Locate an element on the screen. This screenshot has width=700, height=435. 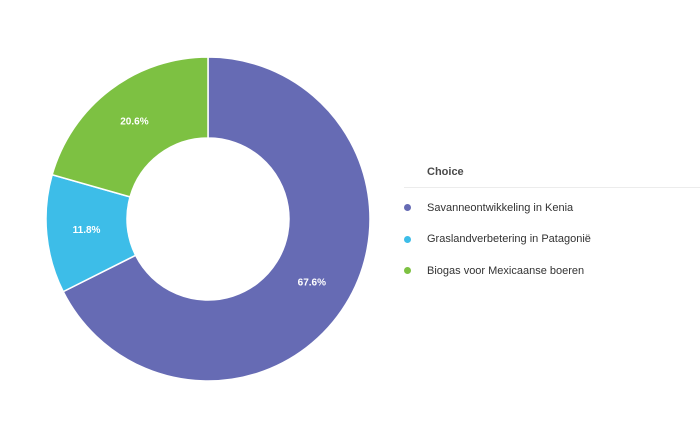
slice-value-label: 20.6% is located at coordinates (134, 121).